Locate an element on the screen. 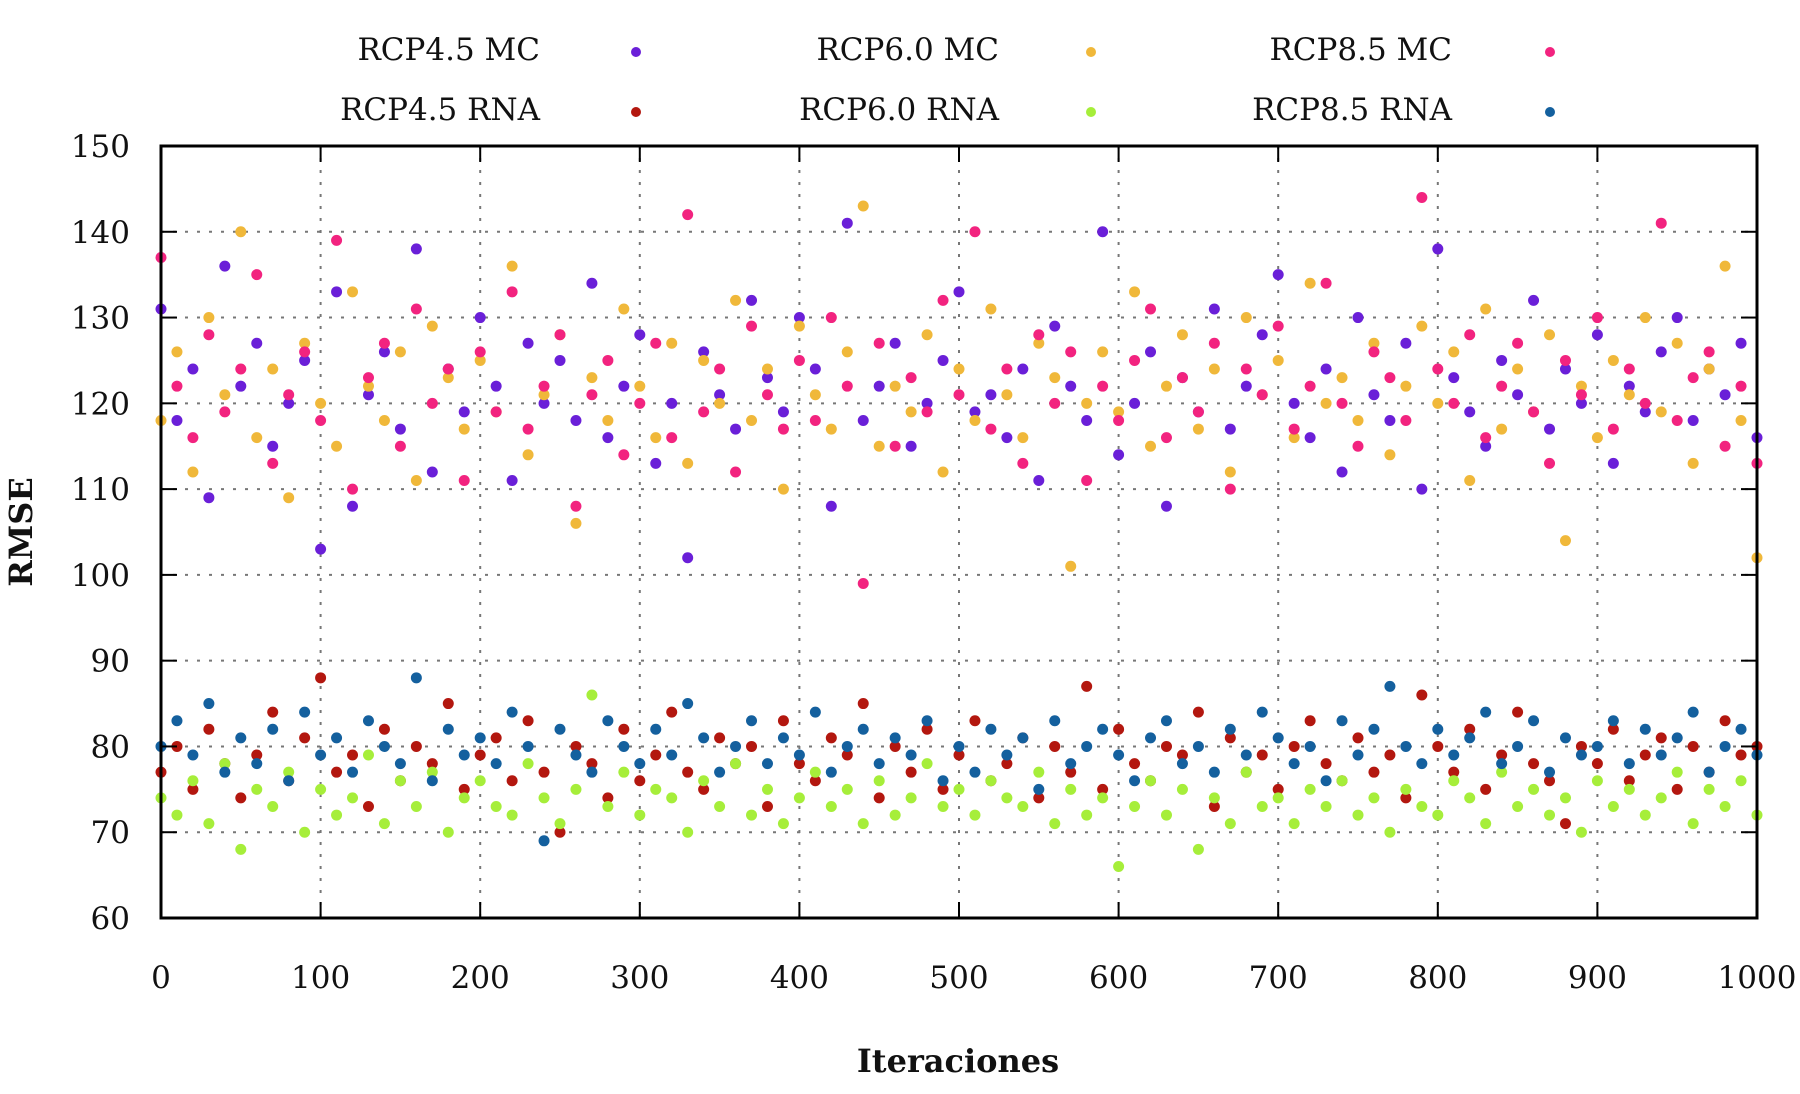 Image resolution: width=1800 pixels, height=1094 pixels. legend-label: RCP8.5 MC is located at coordinates (1360, 50).